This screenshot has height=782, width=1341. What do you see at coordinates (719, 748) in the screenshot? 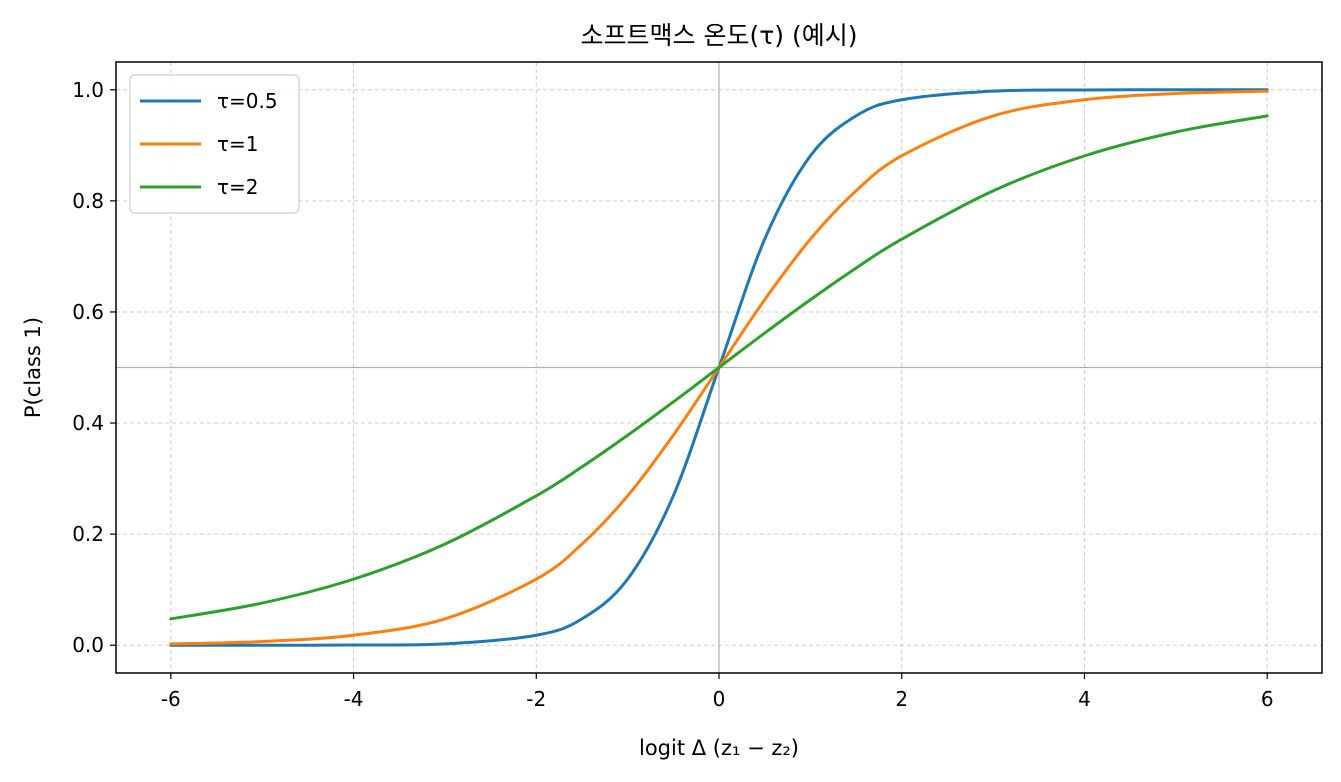
I see `x-axis-title: logit Δ (z₁ − z₂)` at bounding box center [719, 748].